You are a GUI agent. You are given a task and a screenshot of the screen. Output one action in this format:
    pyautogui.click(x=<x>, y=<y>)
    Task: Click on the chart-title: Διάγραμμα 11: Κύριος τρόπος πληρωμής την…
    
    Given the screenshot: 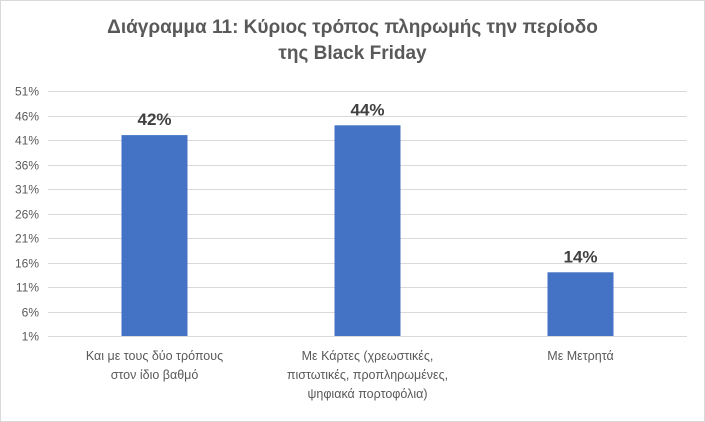 What is the action you would take?
    pyautogui.click(x=352, y=41)
    